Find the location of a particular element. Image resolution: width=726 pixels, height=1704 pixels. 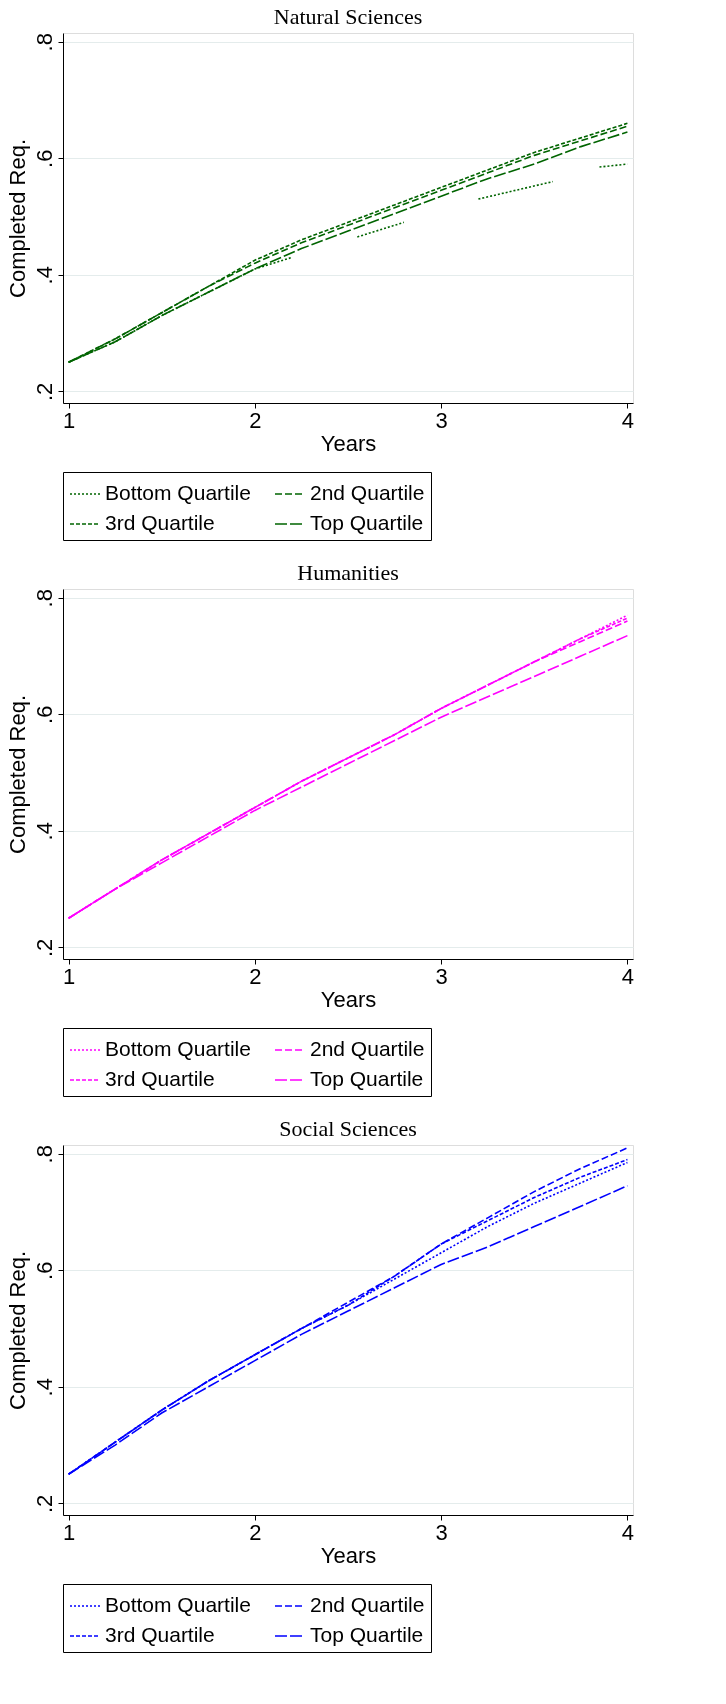

chart-title: Natural Sciences is located at coordinates (348, 16).